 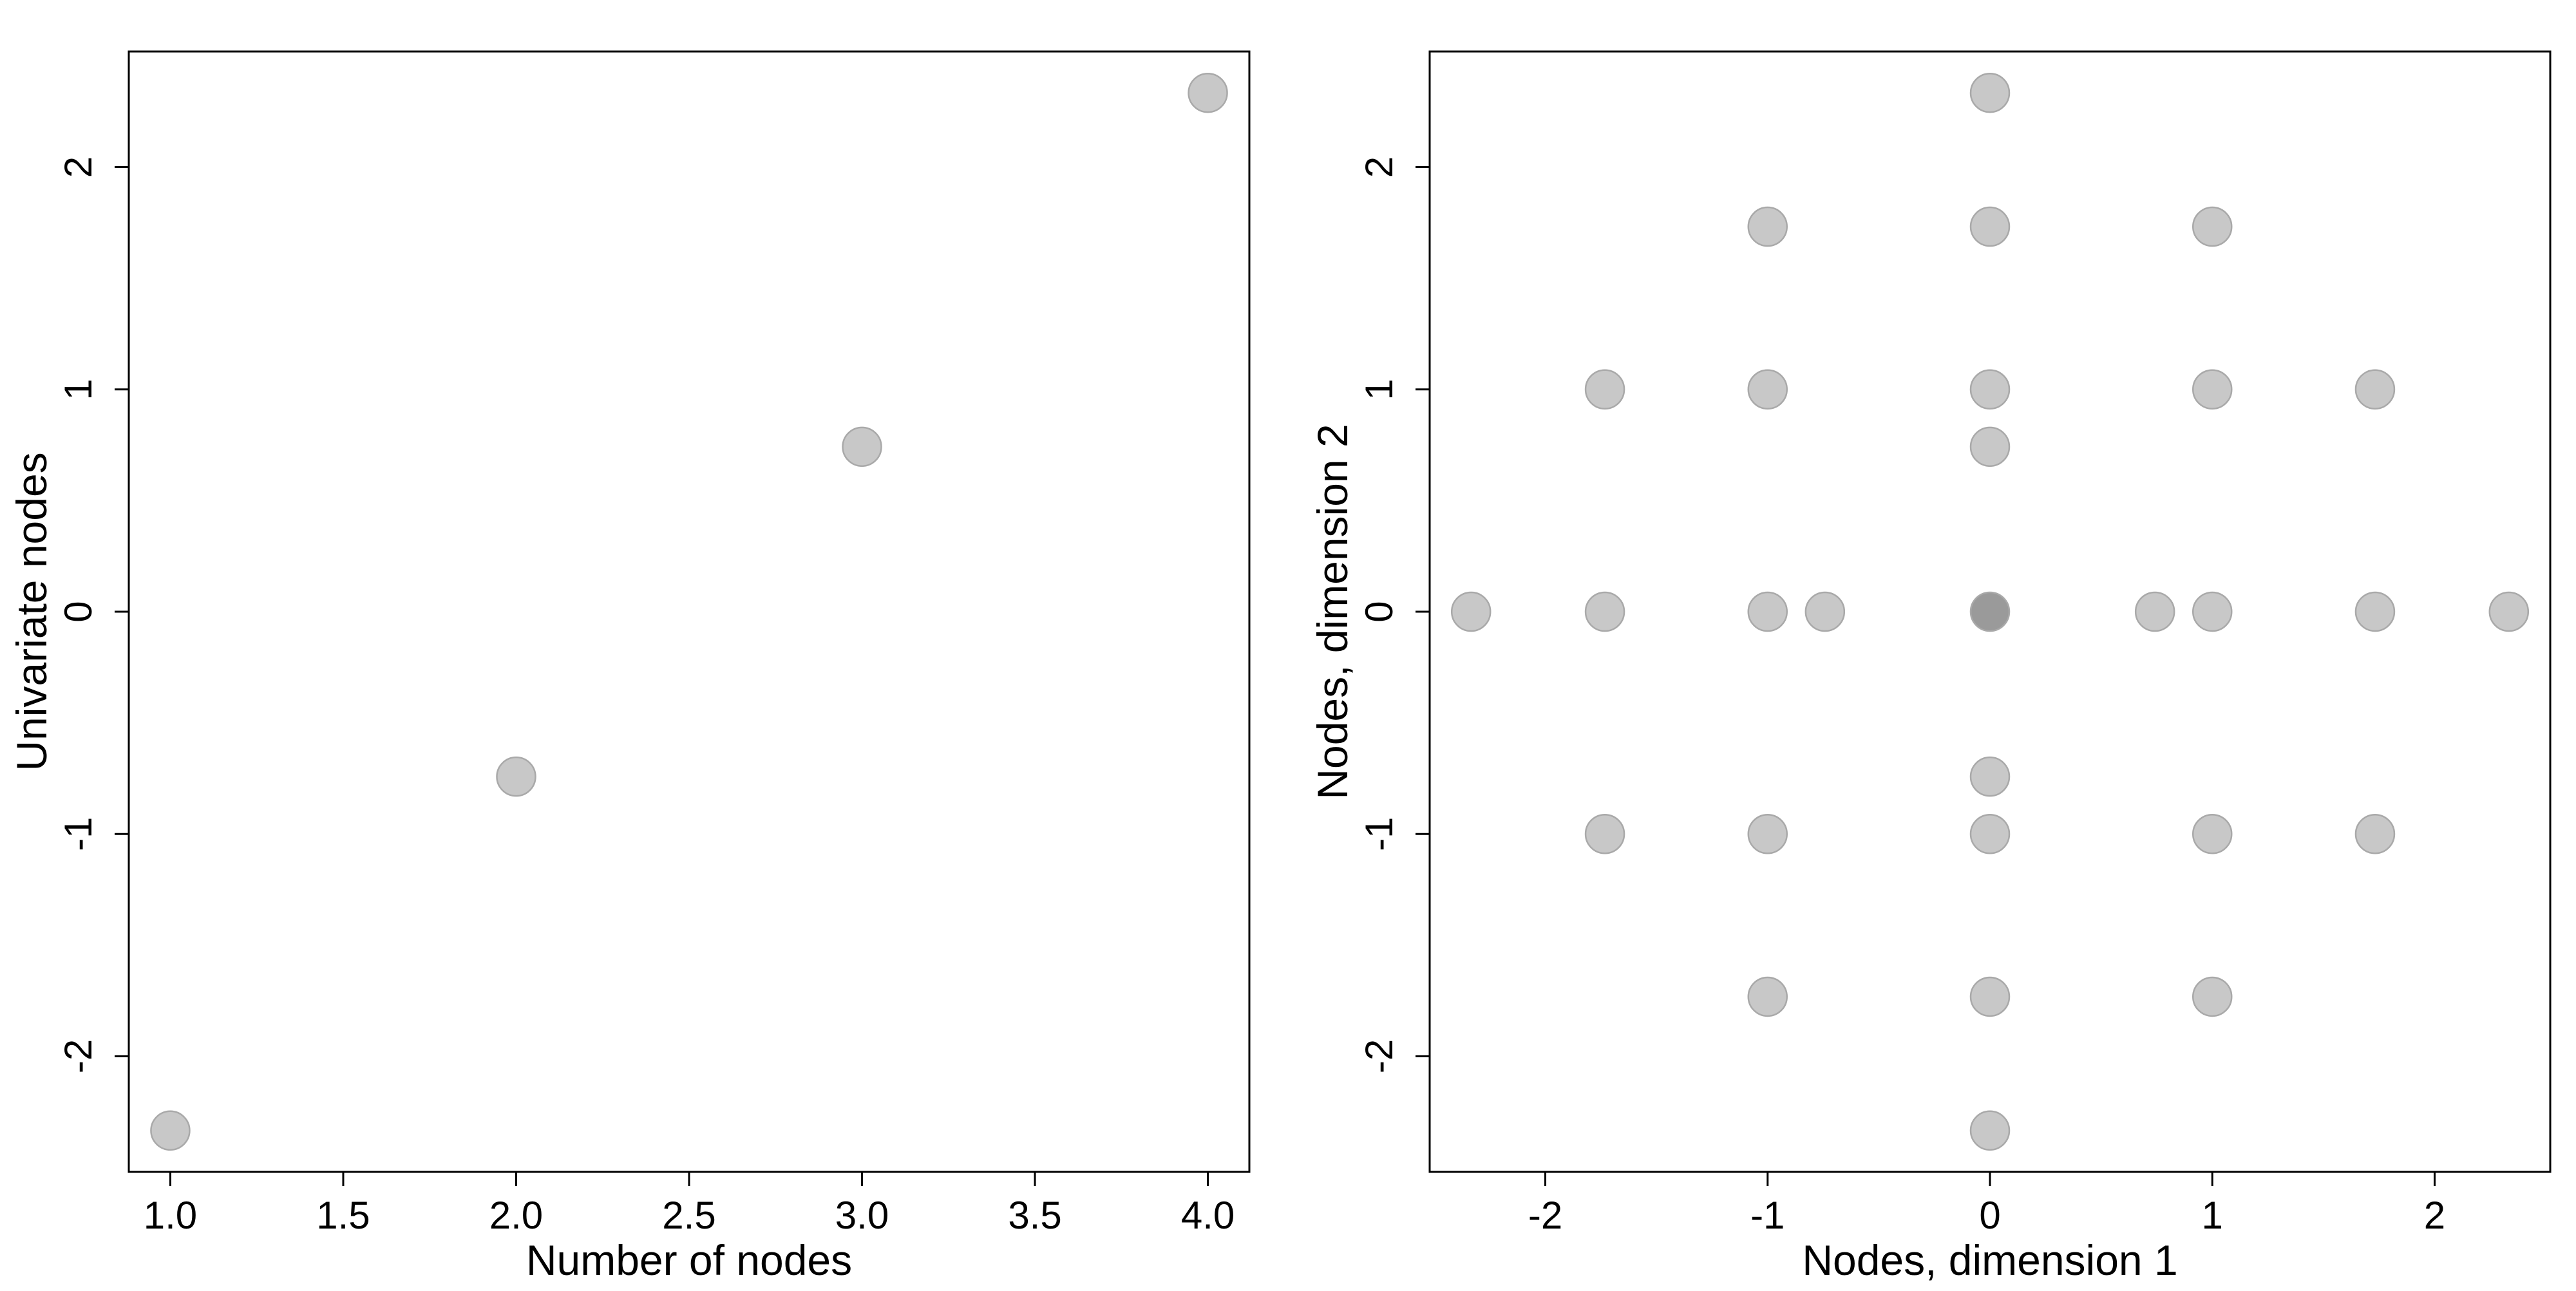 What do you see at coordinates (1989, 1260) in the screenshot?
I see `x-axis-label: Nodes, dimension 1` at bounding box center [1989, 1260].